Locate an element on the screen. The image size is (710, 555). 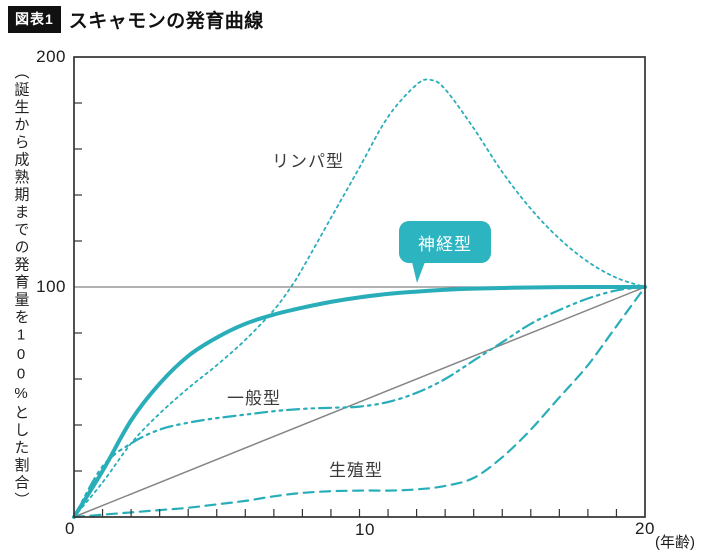
figure-title: スキャモンの発育曲線 is located at coordinates (166, 21).